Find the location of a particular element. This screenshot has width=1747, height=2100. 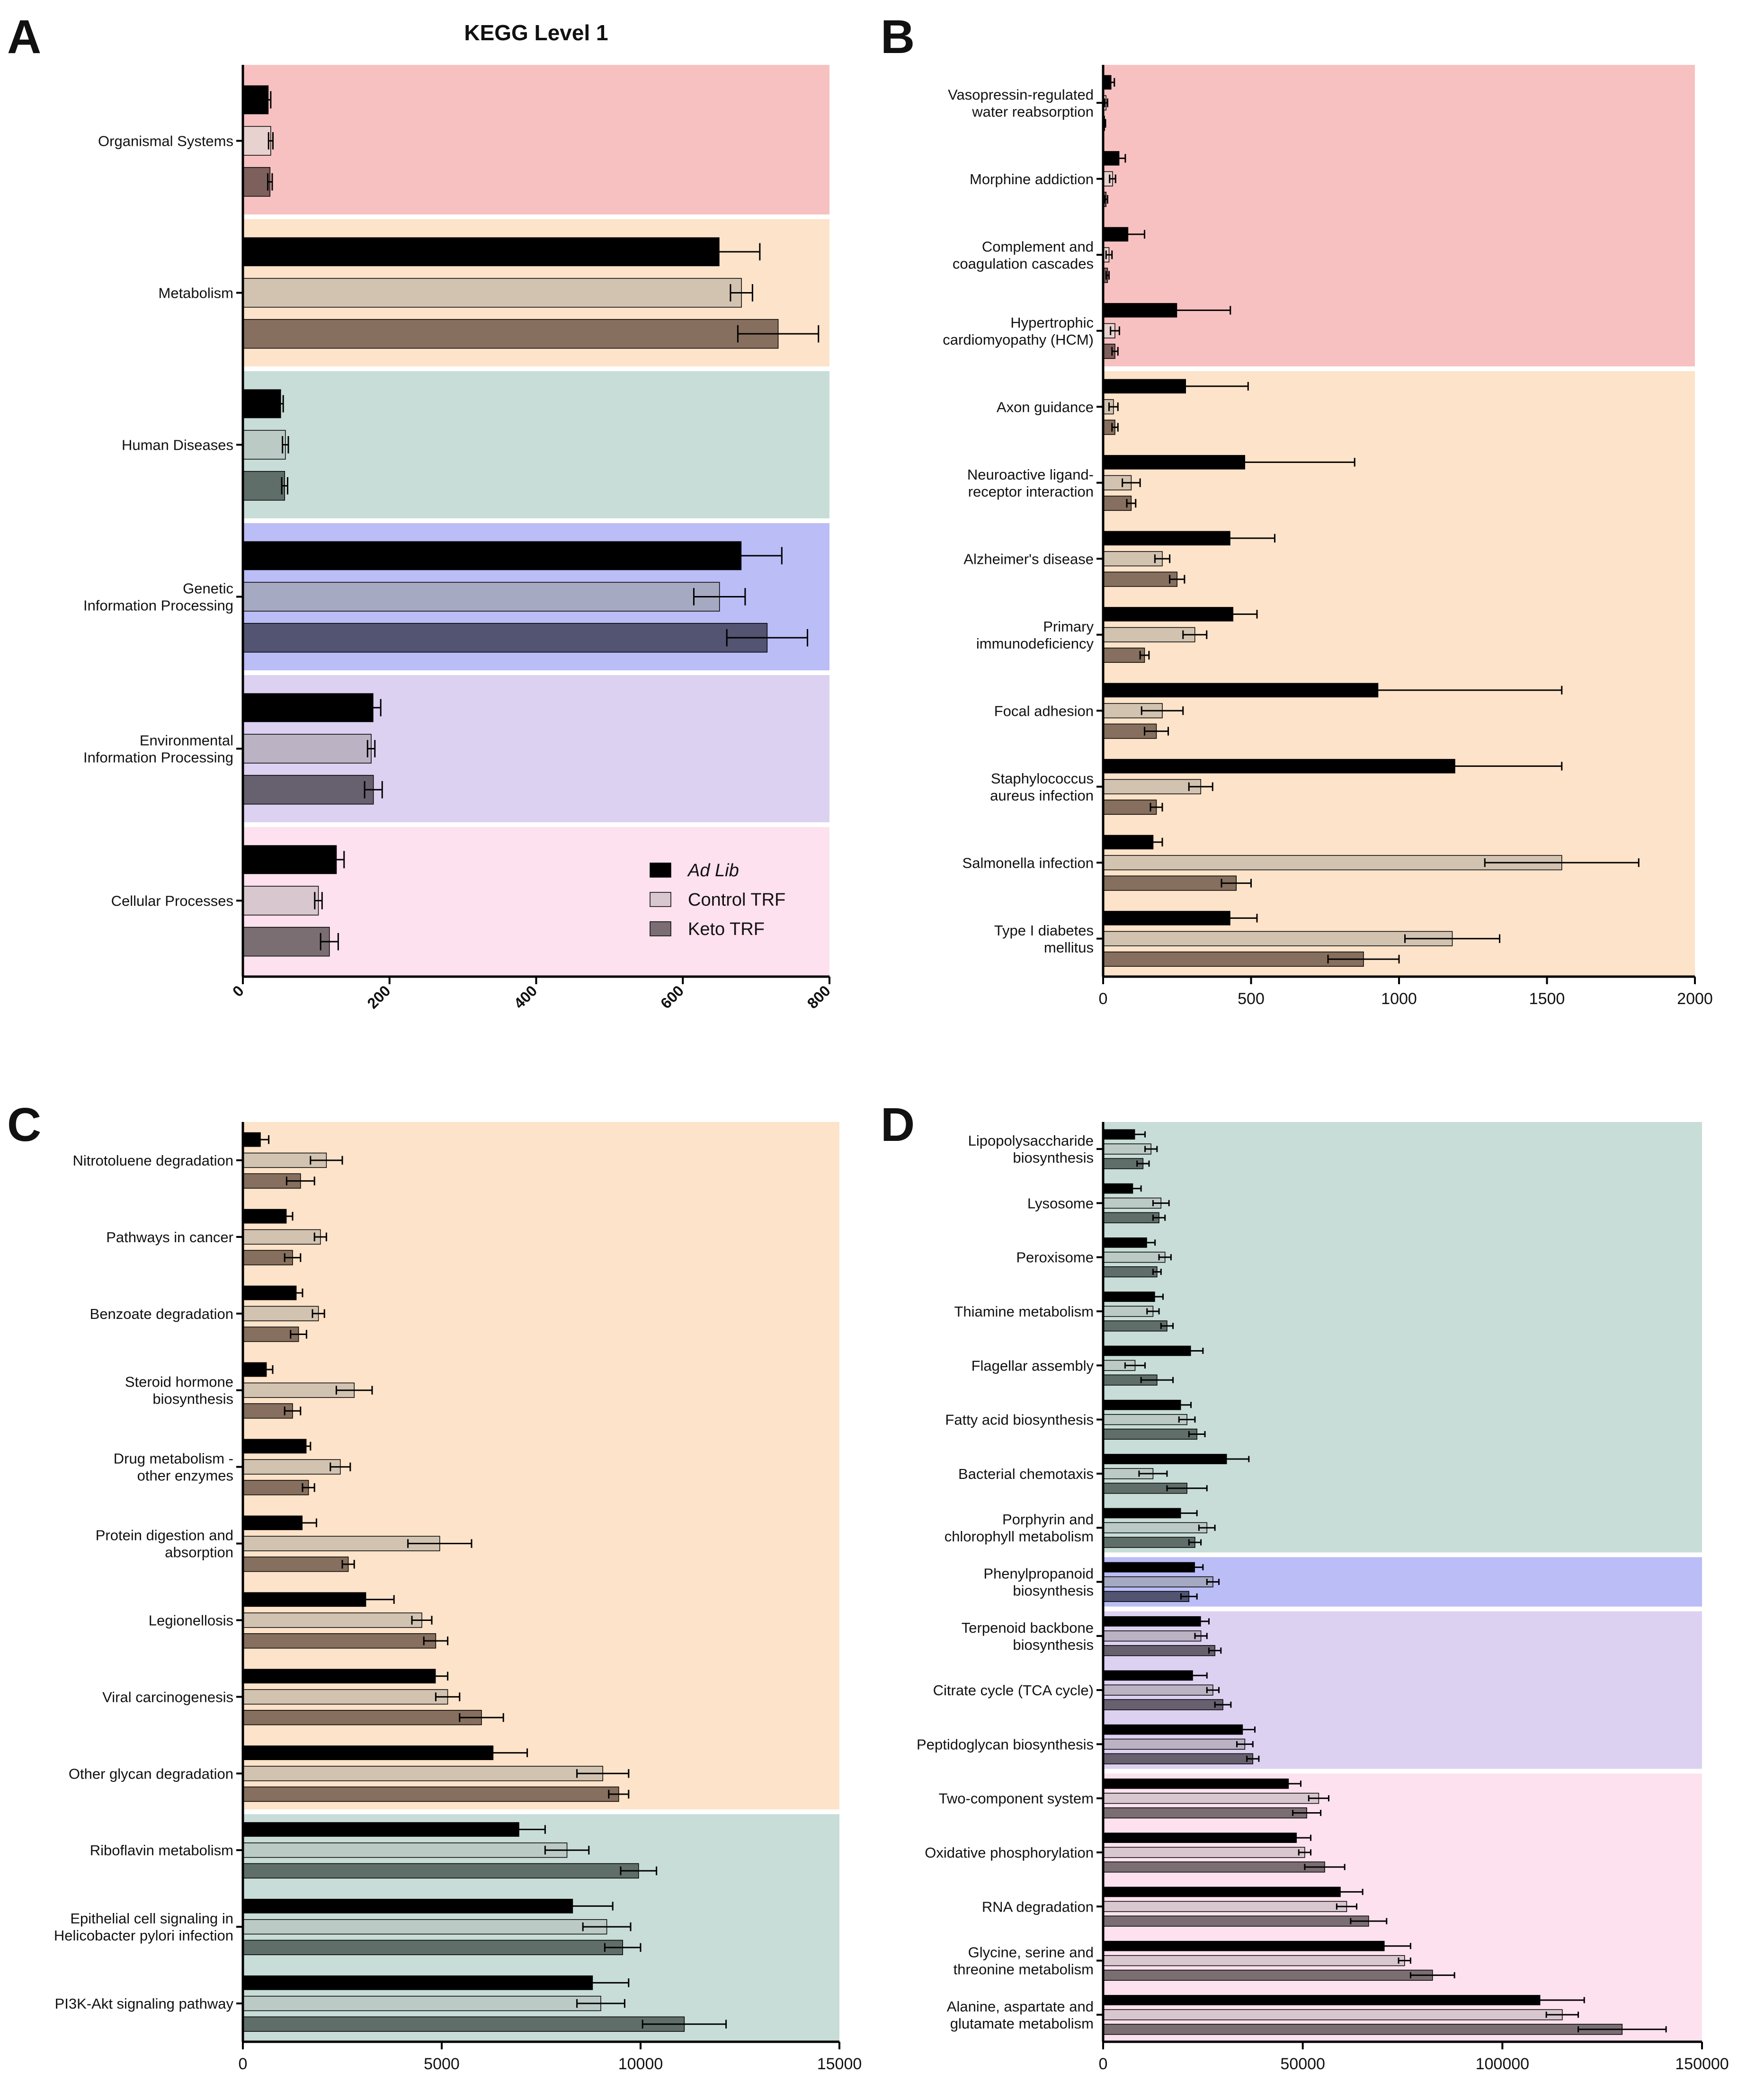

category-label-line: absorption is located at coordinates (199, 1552).